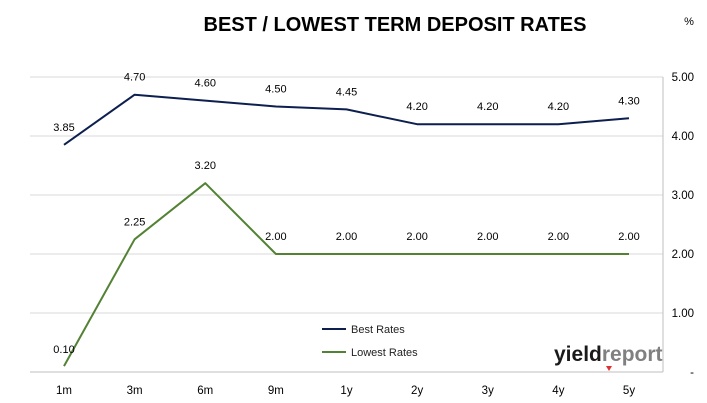 This screenshot has height=403, width=707. Describe the element at coordinates (692, 373) in the screenshot. I see `y-tick-label: -` at that location.